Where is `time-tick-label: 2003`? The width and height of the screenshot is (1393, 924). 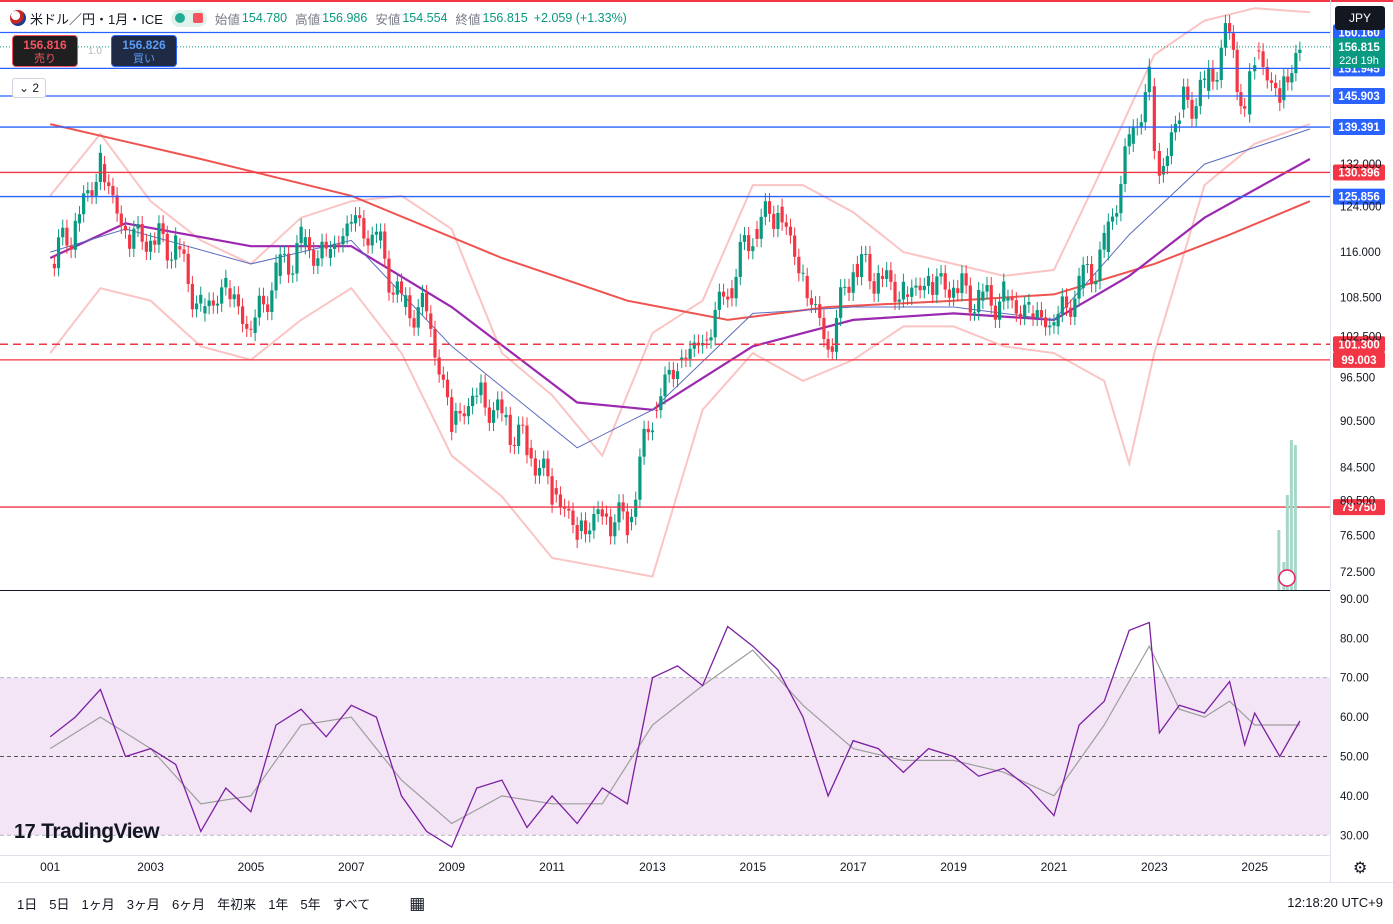 time-tick-label: 2003 is located at coordinates (150, 867).